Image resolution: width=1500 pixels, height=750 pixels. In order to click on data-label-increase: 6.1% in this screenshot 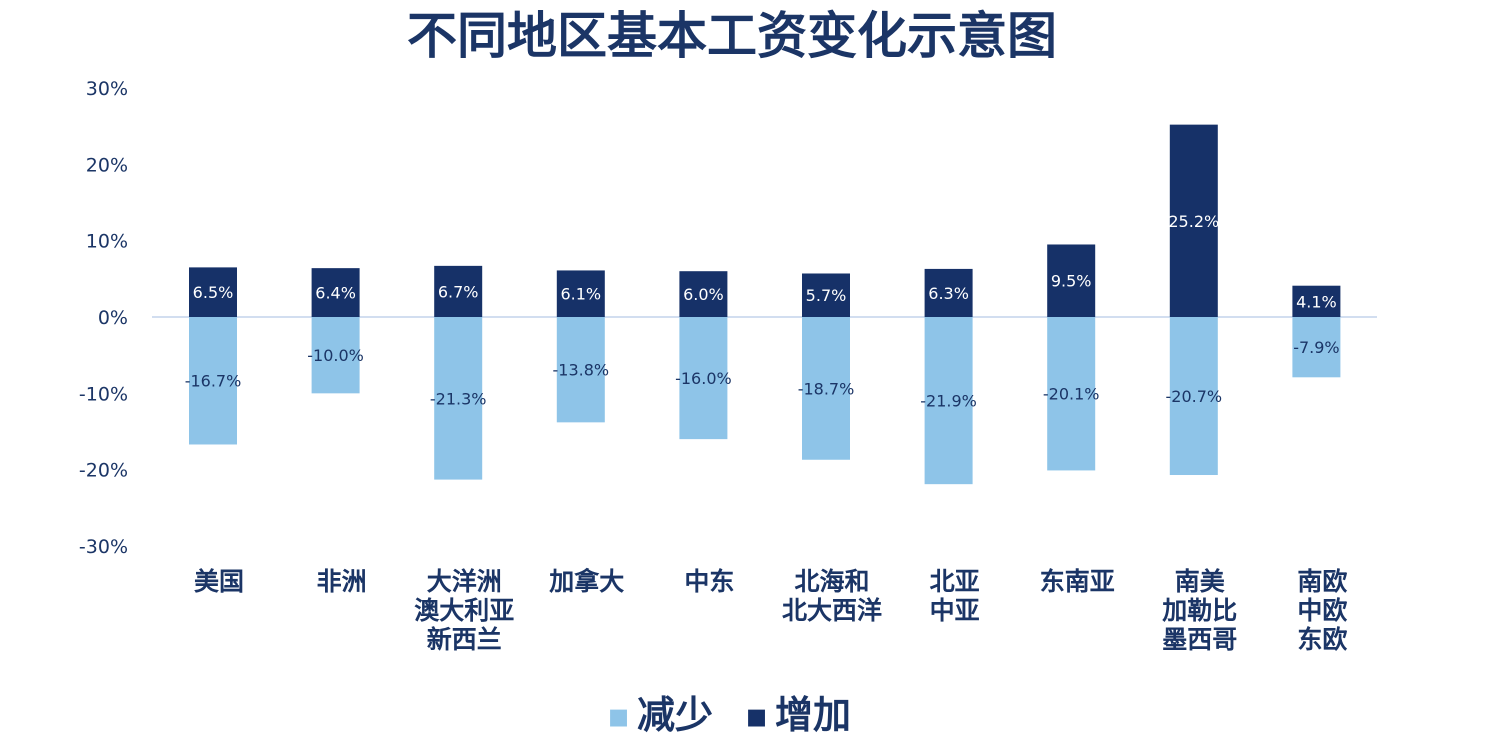, I will do `click(580, 294)`.